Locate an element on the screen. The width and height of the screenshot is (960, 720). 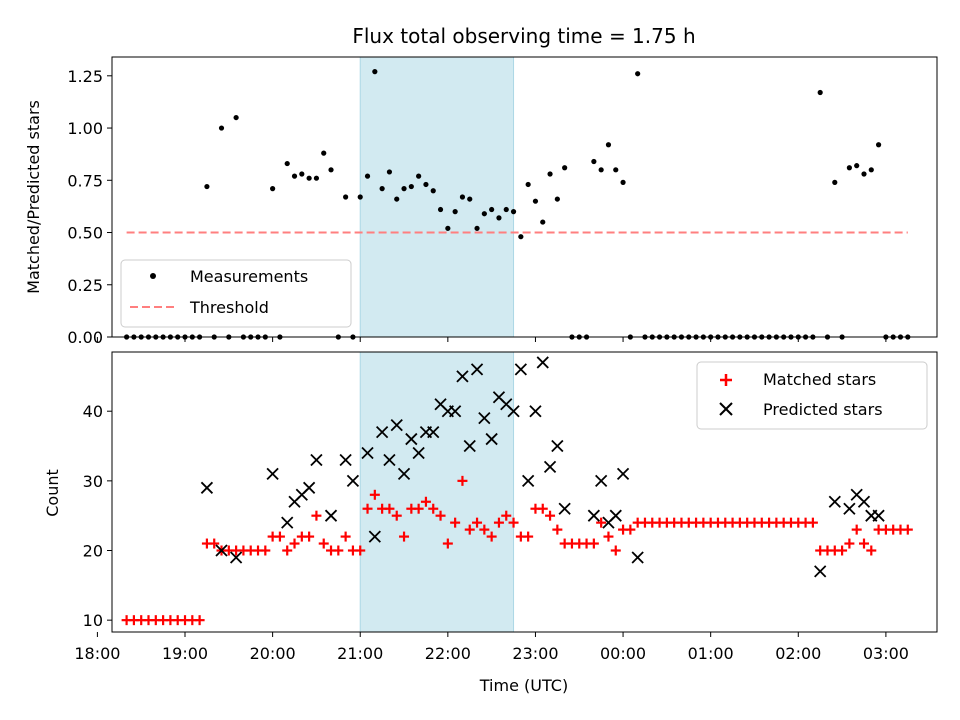
bottom-y-axis: 10 20 30 40 is located at coordinates (97, 516).